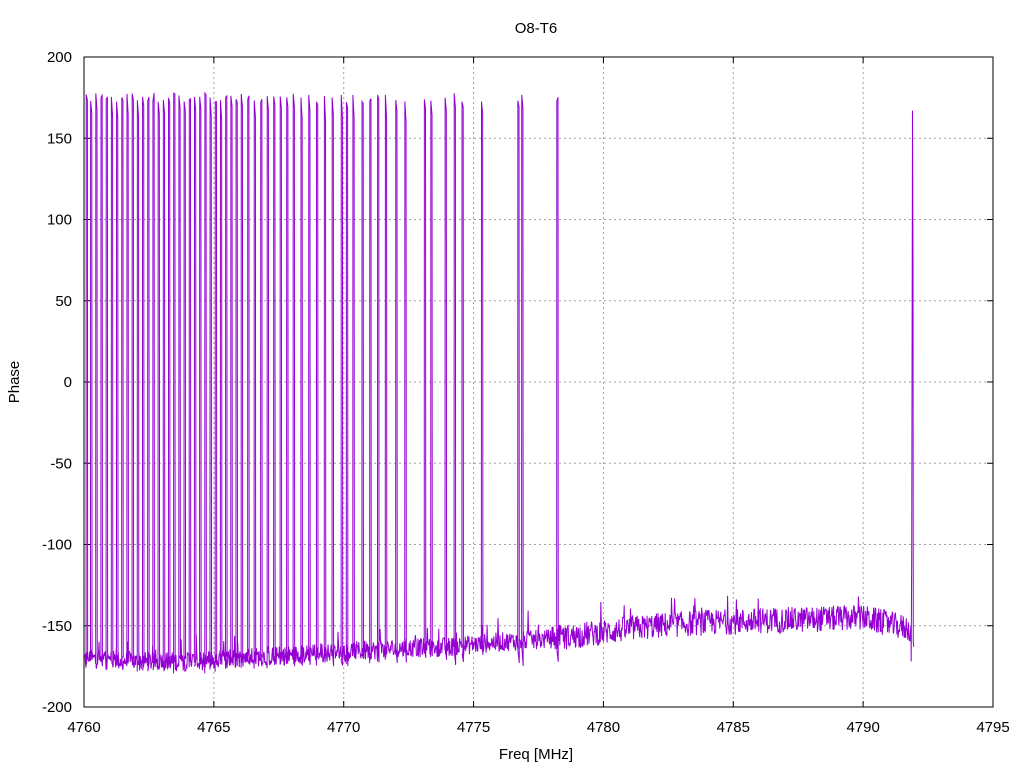 The height and width of the screenshot is (768, 1024). What do you see at coordinates (538, 727) in the screenshot?
I see `x-tick-labels: 4760 4765 4770 4775 4780 4785 4790 4795` at bounding box center [538, 727].